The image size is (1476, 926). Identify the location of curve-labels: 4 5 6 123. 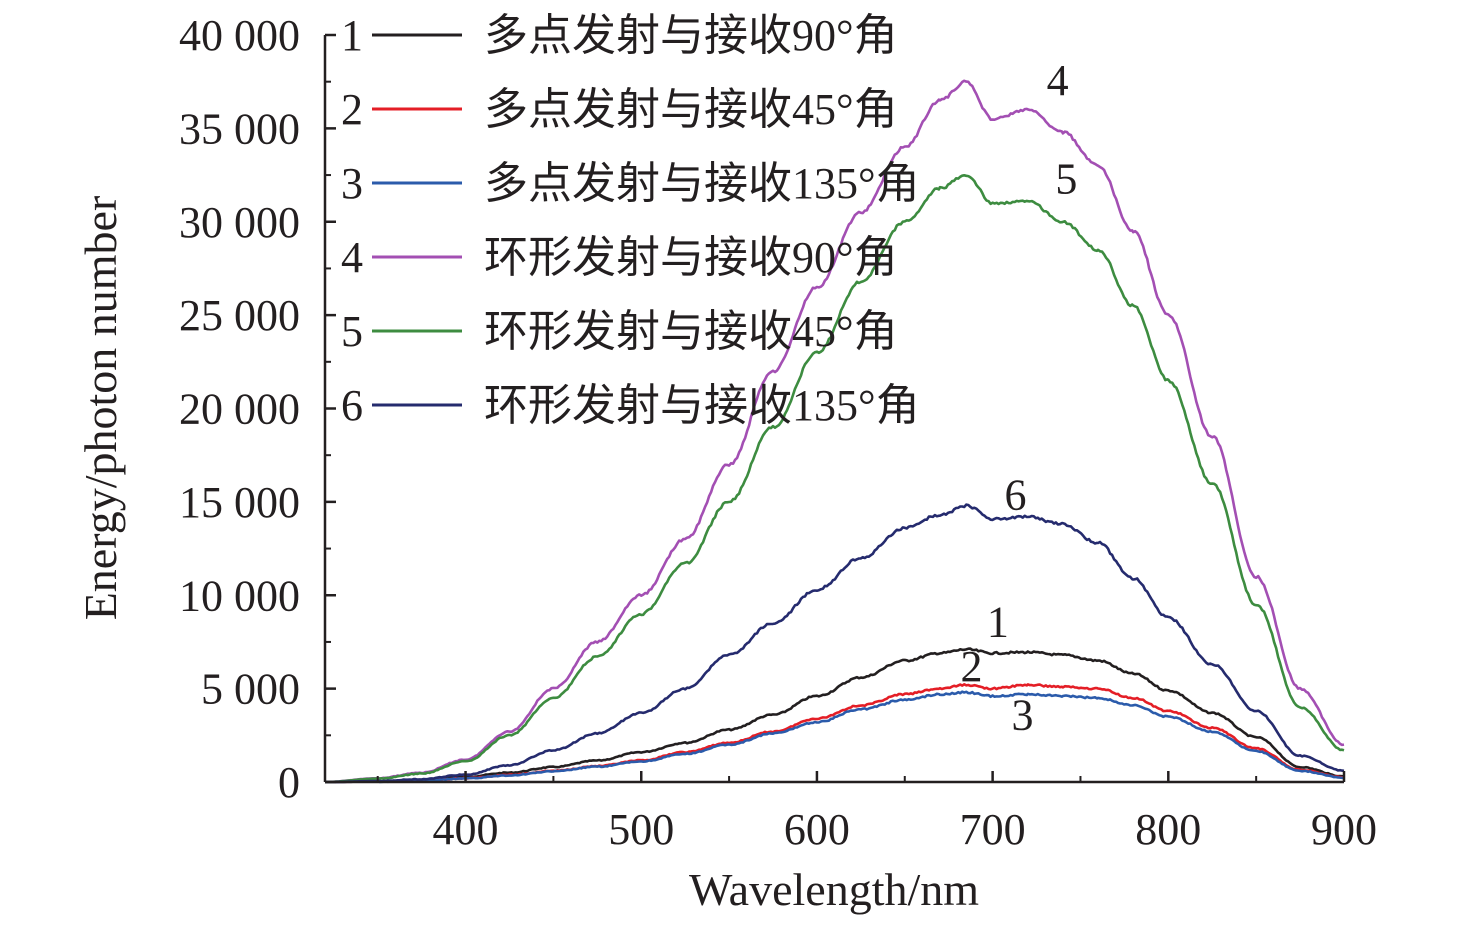
(1019, 398).